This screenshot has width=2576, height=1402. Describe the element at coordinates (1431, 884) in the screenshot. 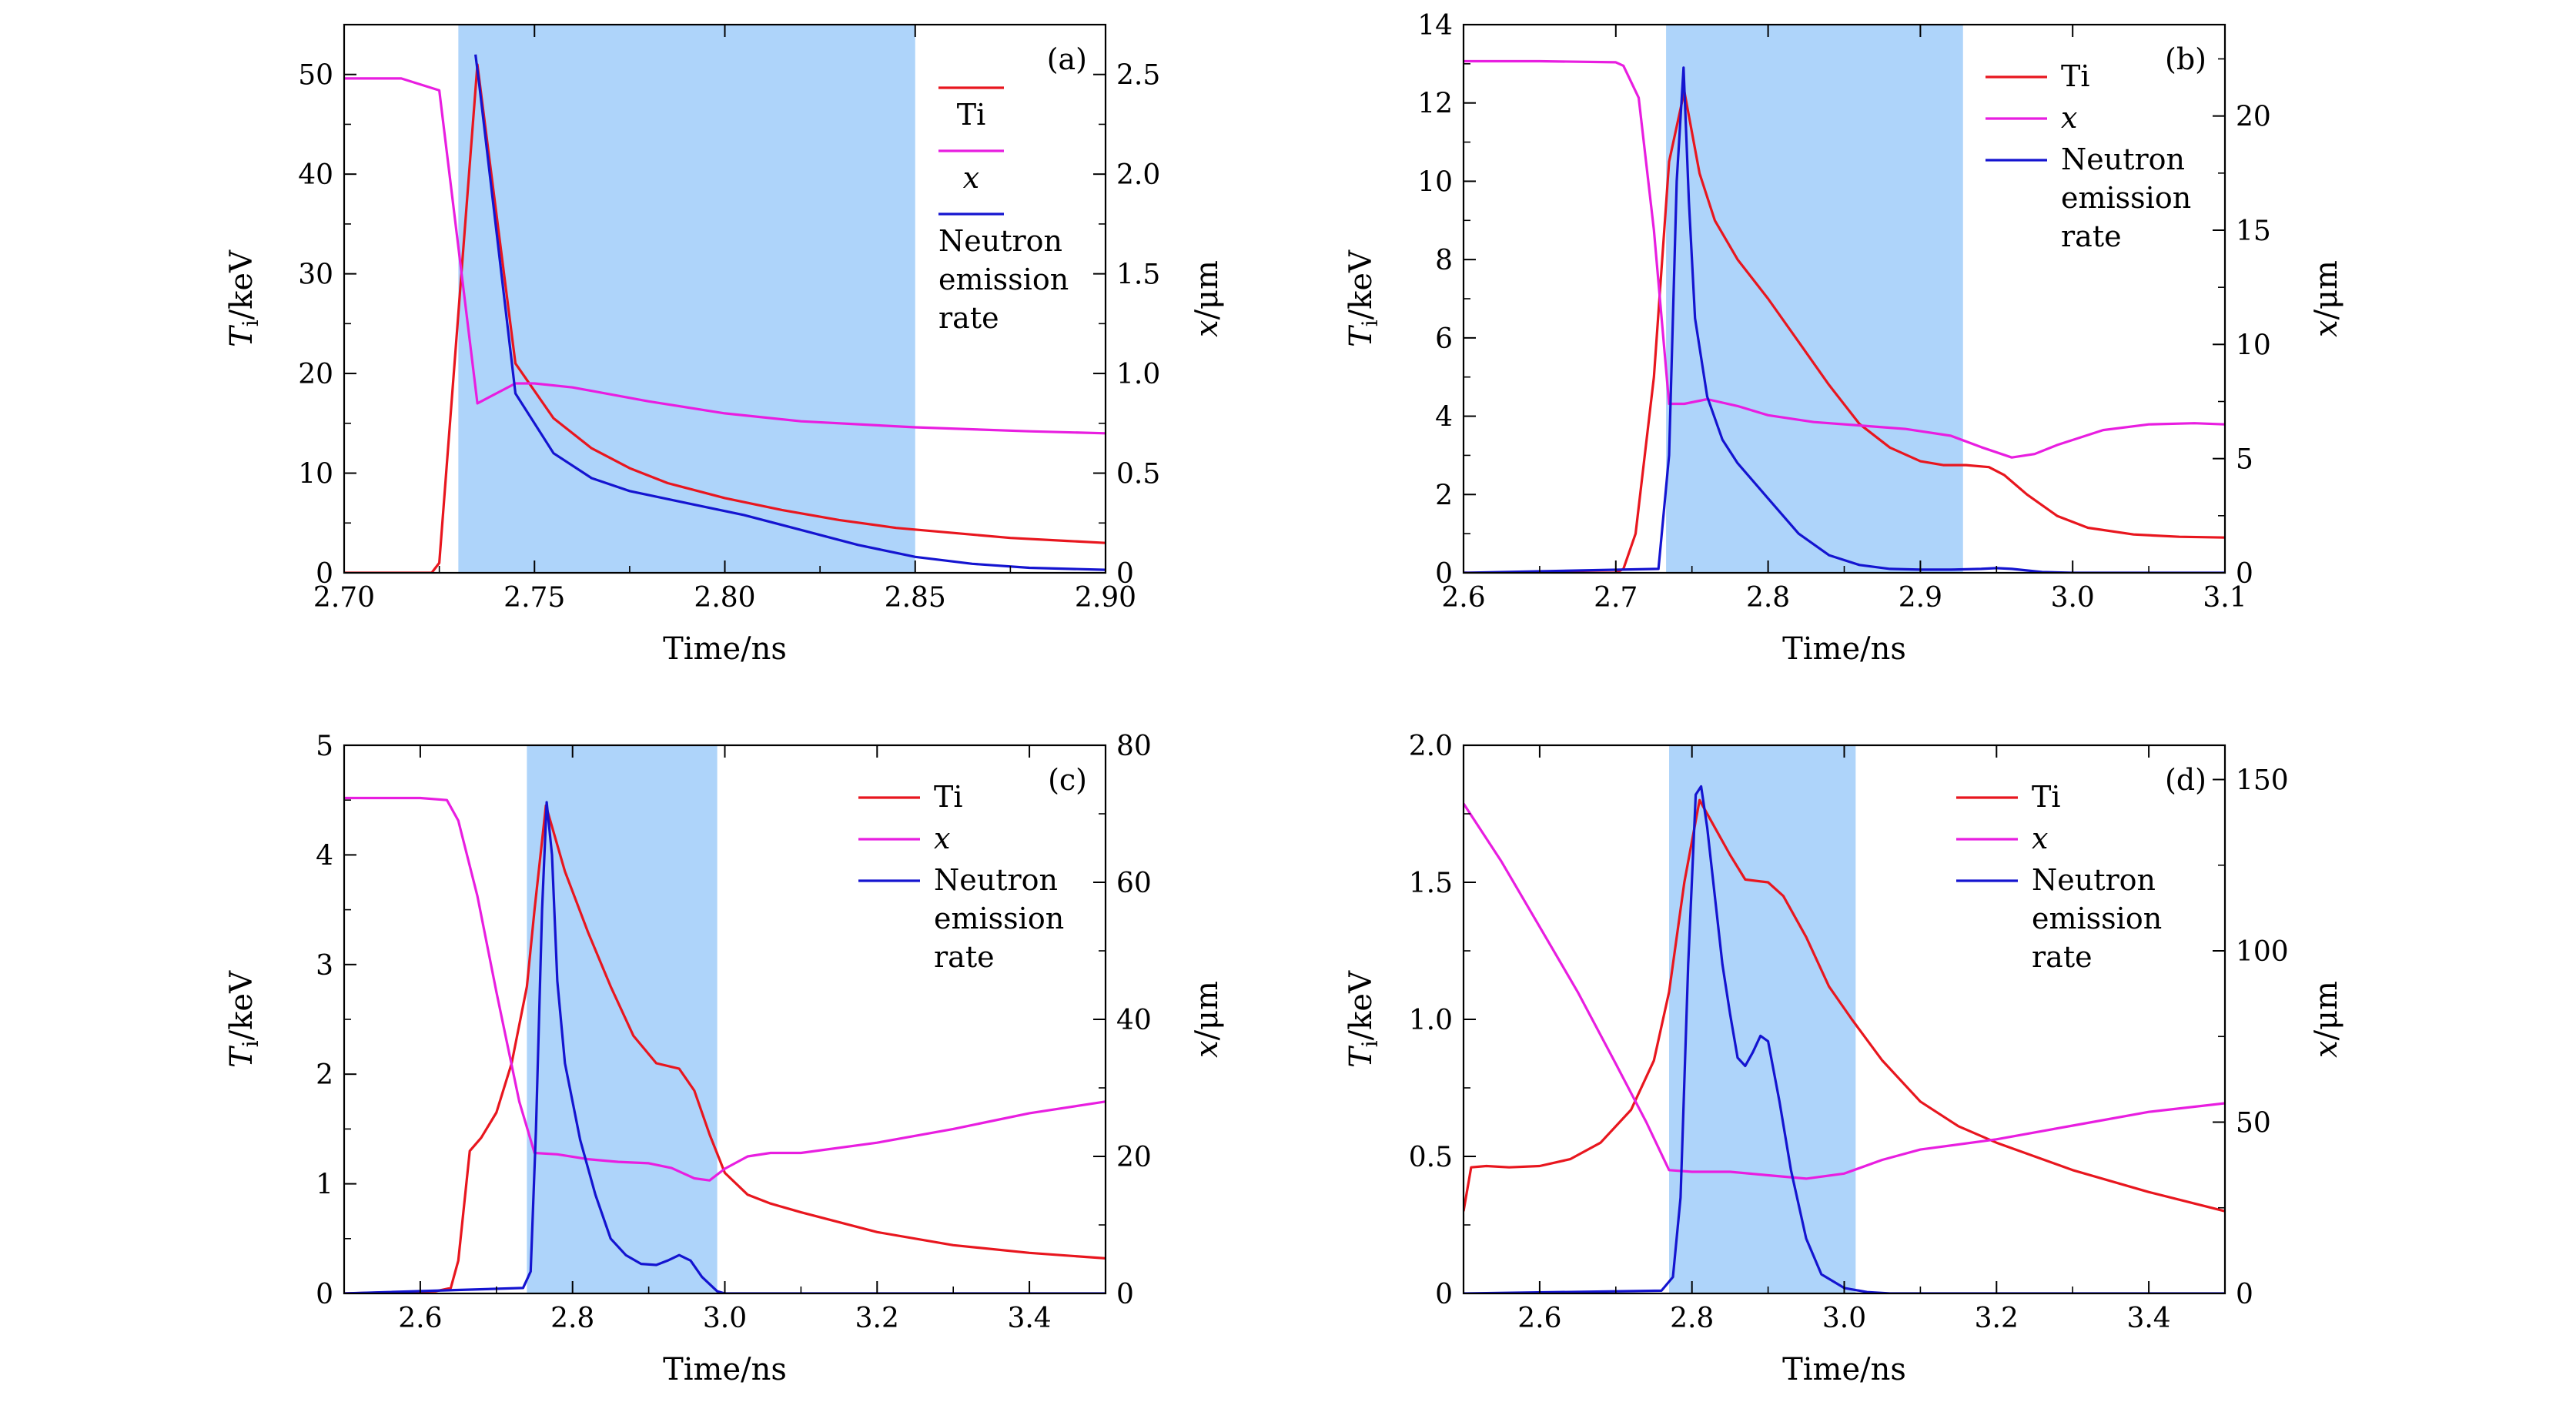

I see `y-left-tick-label: 1.5` at that location.